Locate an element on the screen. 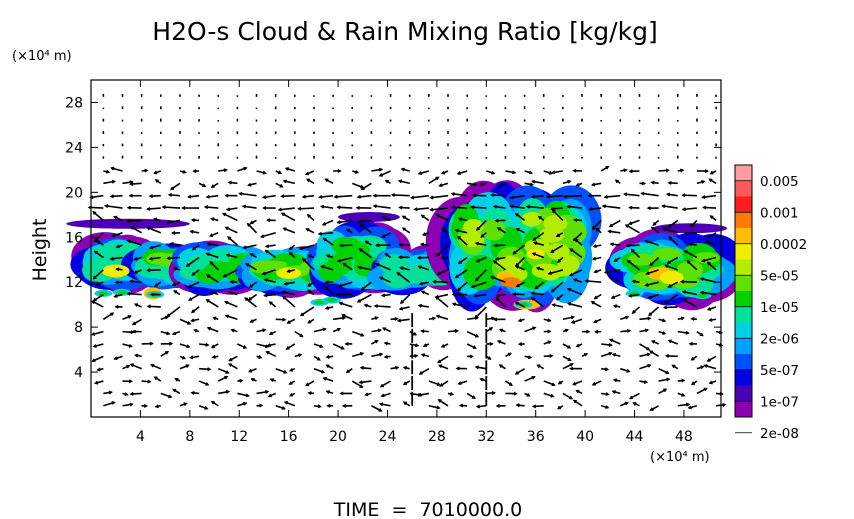 The width and height of the screenshot is (854, 519). colorbar-label: 0.0002 is located at coordinates (783, 245).